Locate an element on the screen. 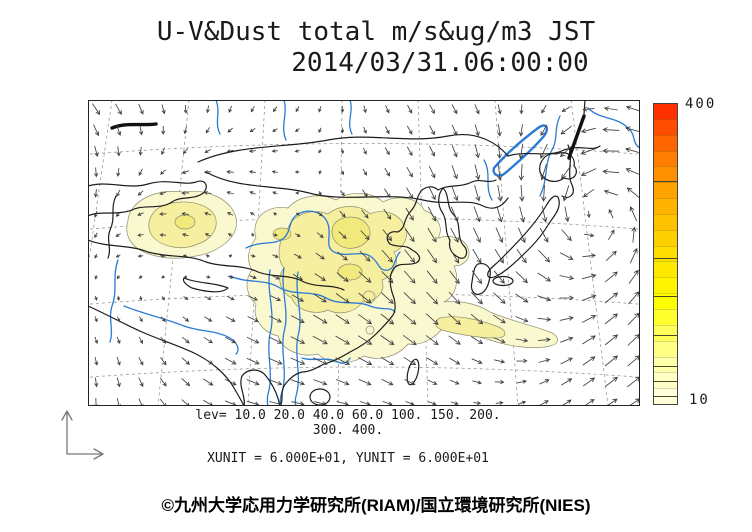 This screenshot has width=752, height=532. chart-title: U-V&Dust total m/s&ug/m3 JST is located at coordinates (376, 32).